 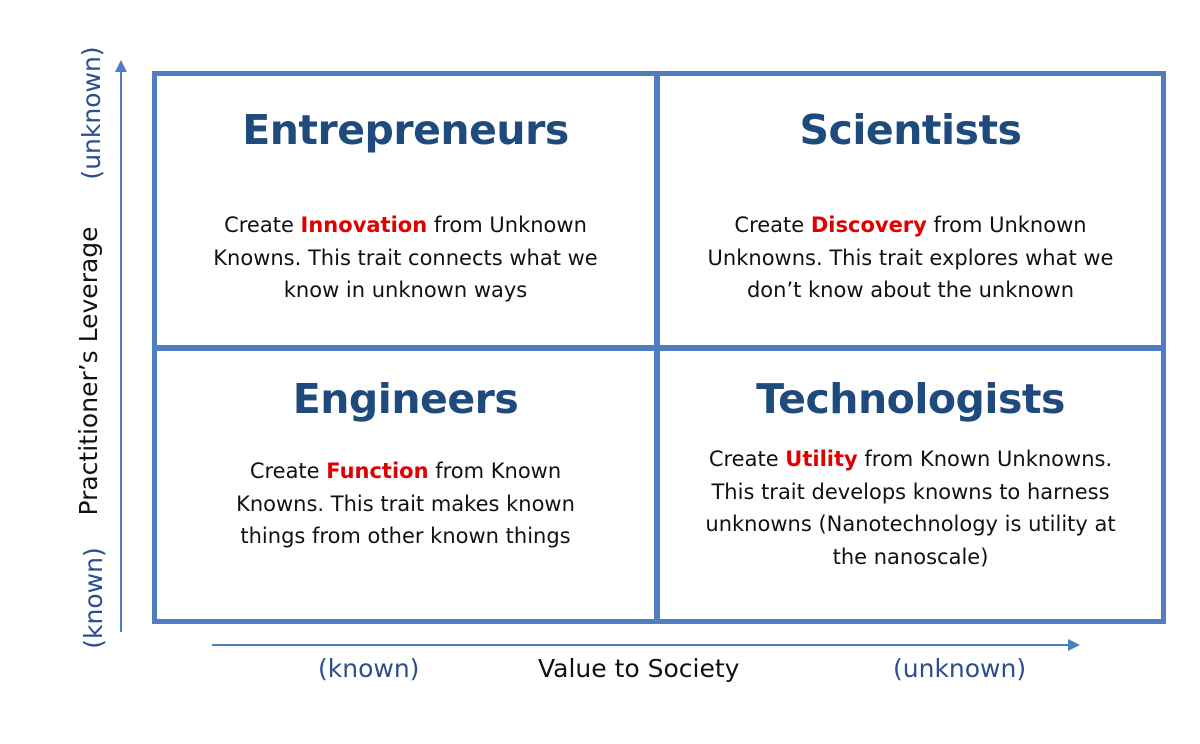 What do you see at coordinates (1074, 645) in the screenshot?
I see `x-axis-arrowhead-icon` at bounding box center [1074, 645].